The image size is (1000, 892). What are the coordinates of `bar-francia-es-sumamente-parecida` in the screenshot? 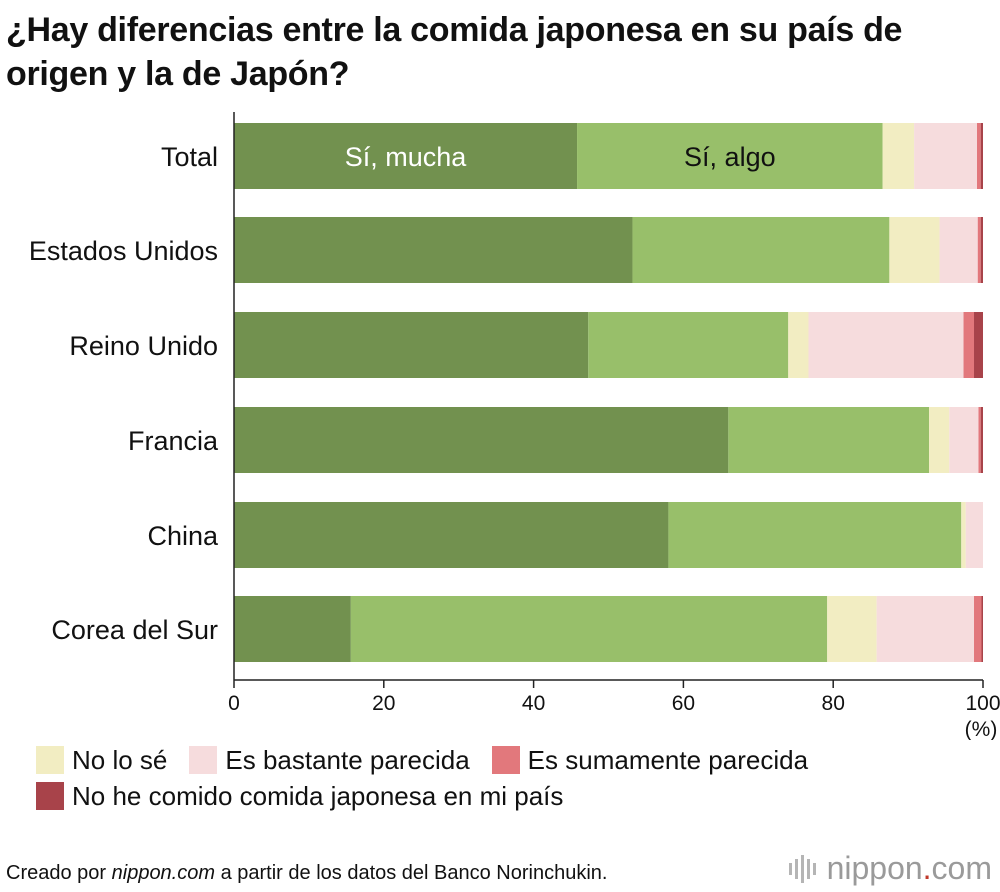 It's located at (979, 440).